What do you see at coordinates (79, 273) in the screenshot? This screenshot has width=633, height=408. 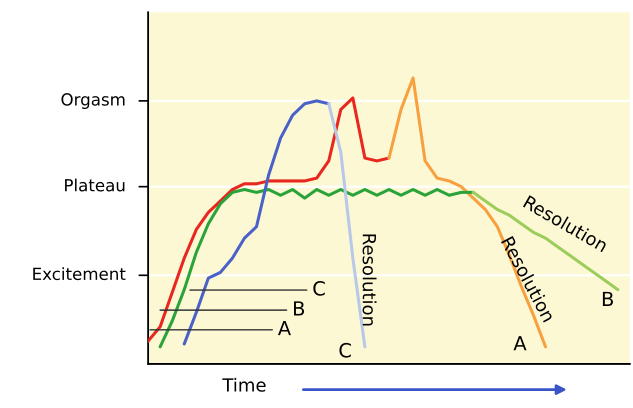 I see `ref-line-label: Excitement` at bounding box center [79, 273].